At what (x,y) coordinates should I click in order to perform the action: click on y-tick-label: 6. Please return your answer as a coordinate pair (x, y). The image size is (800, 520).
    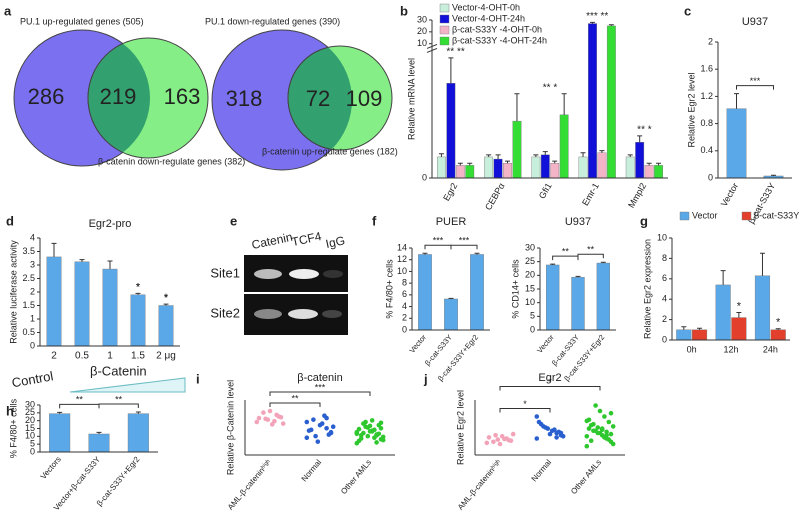
    Looking at the image, I should click on (404, 294).